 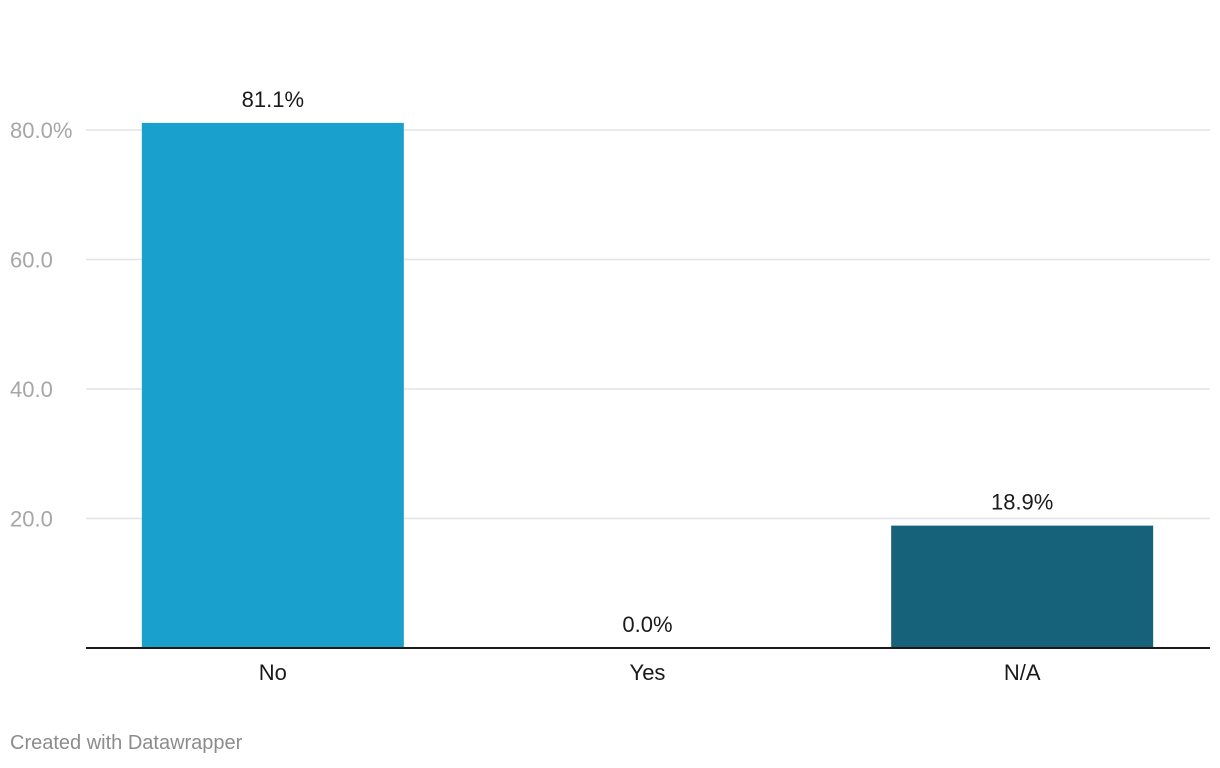 What do you see at coordinates (126, 743) in the screenshot?
I see `credit-text: Created with Datawrapper` at bounding box center [126, 743].